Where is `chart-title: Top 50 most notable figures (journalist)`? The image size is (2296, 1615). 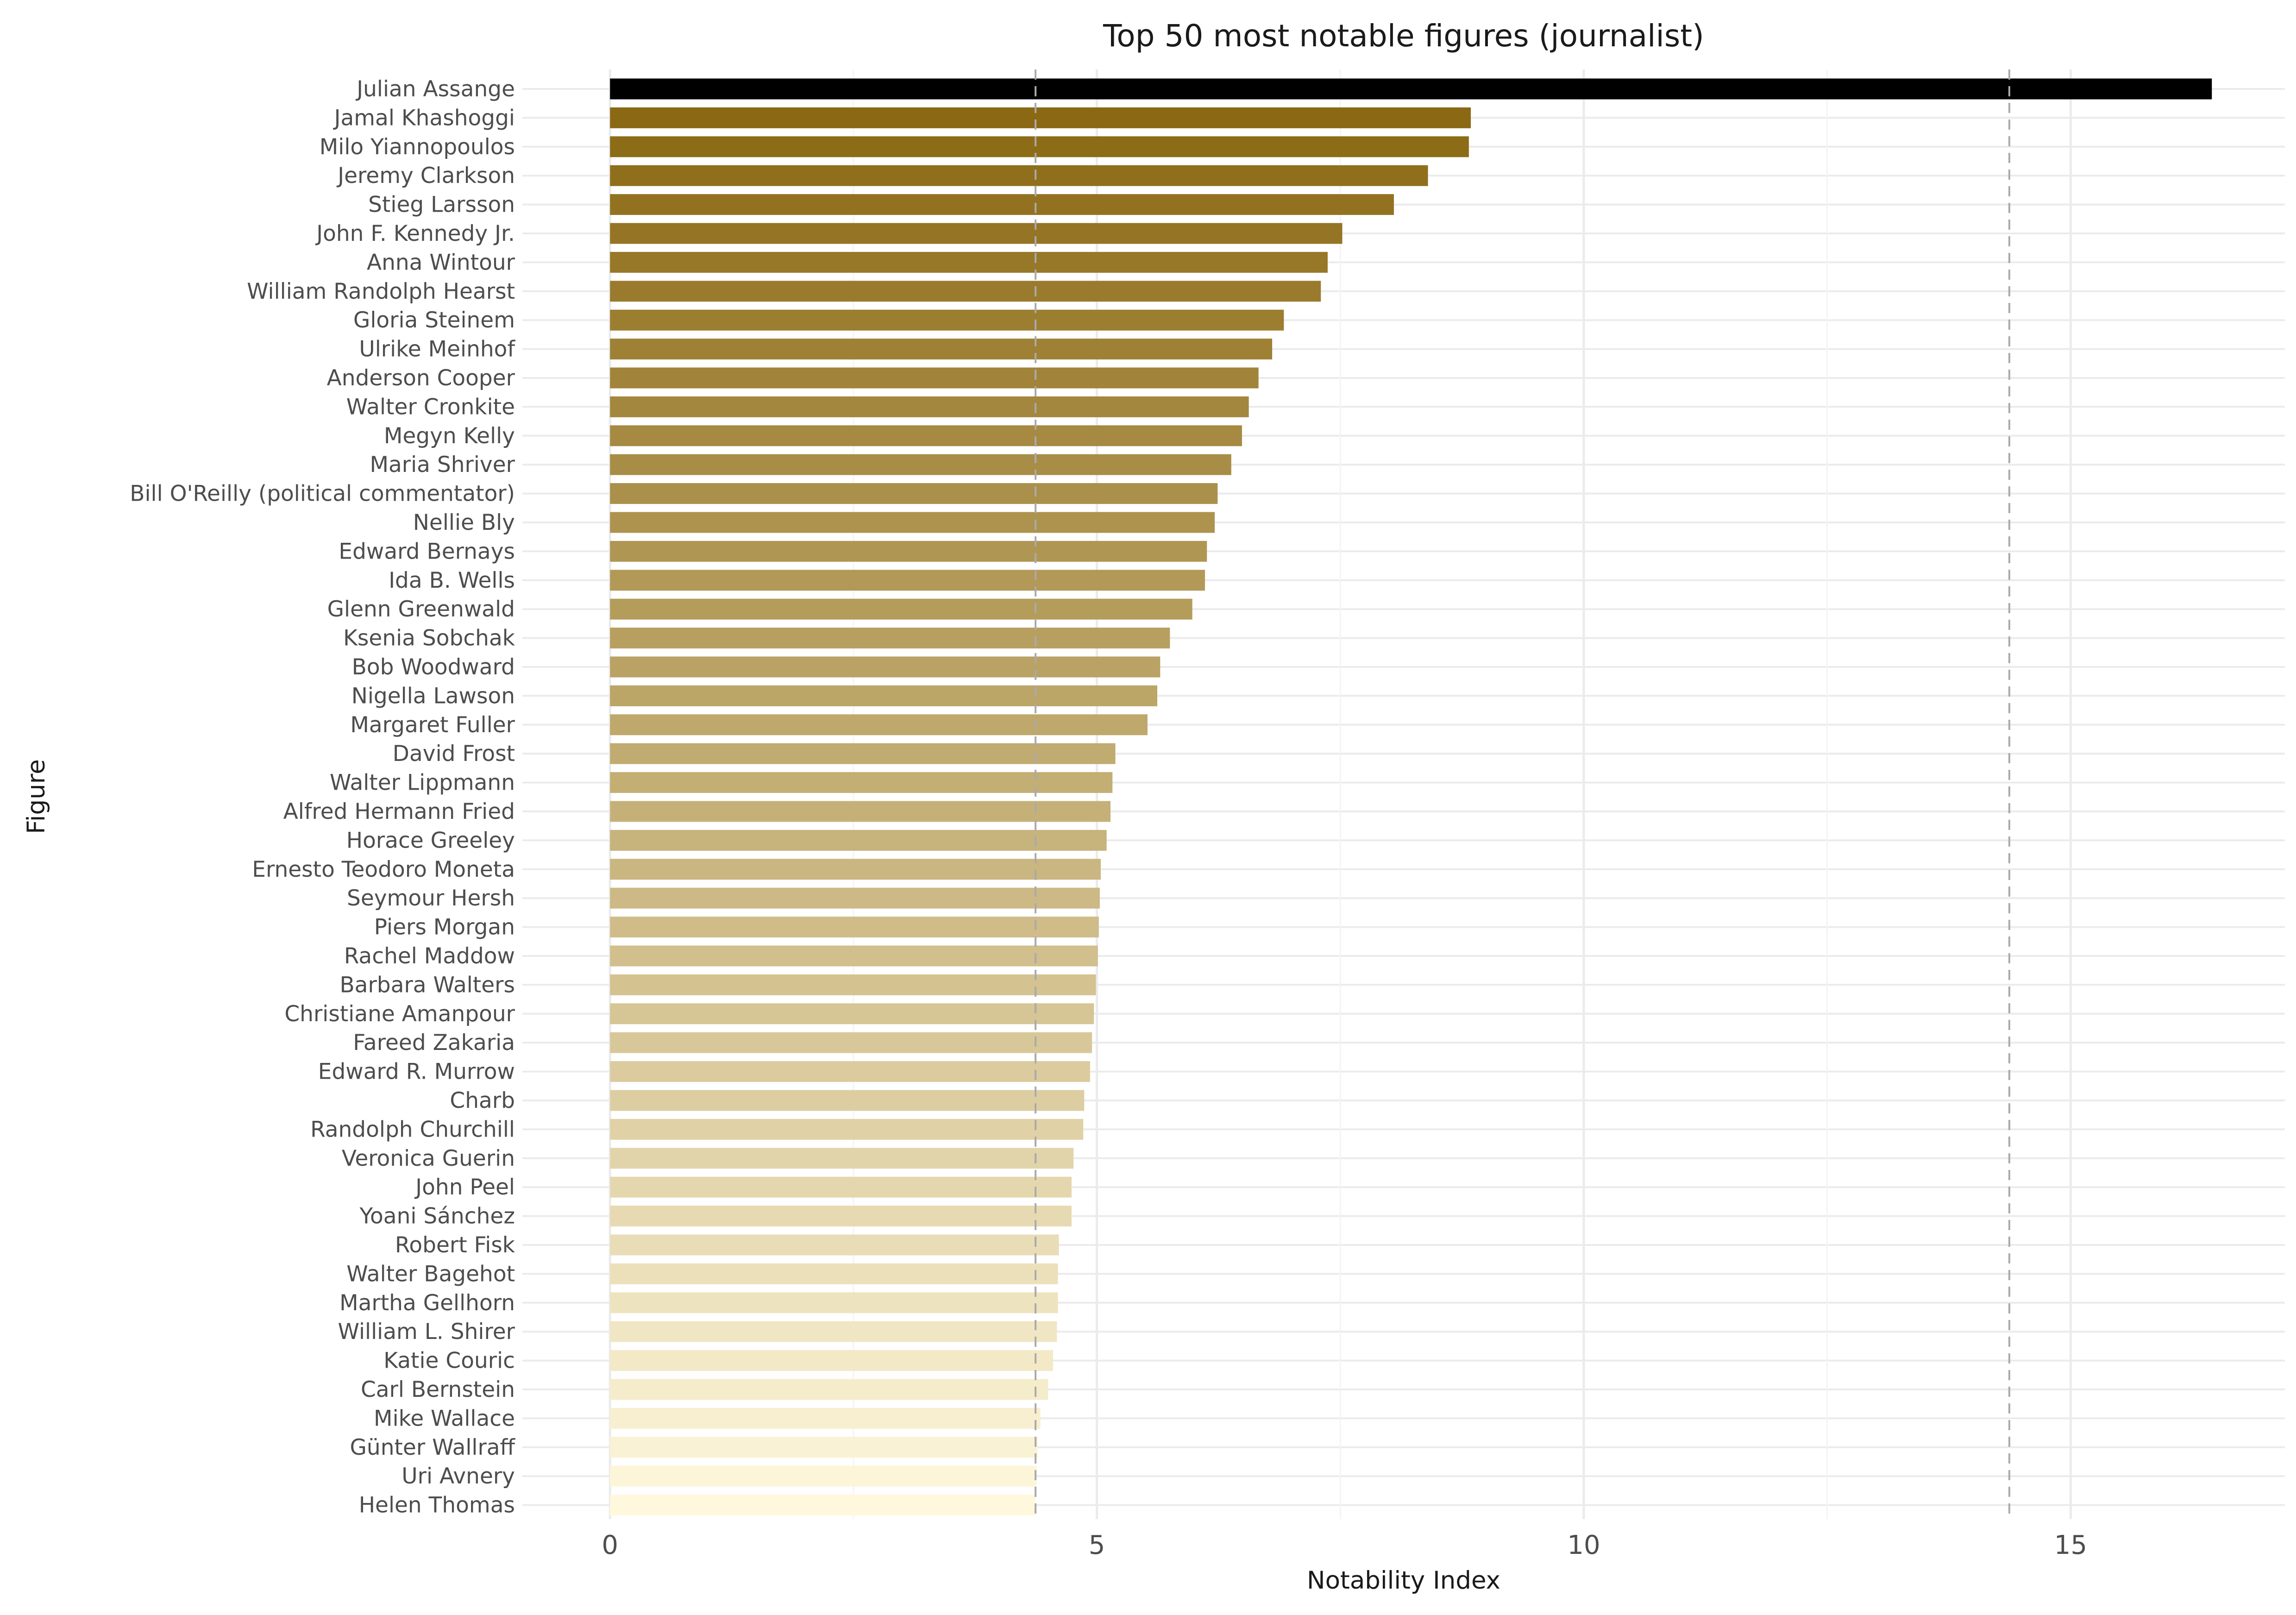
chart-title: Top 50 most notable figures (journalist) is located at coordinates (1403, 36).